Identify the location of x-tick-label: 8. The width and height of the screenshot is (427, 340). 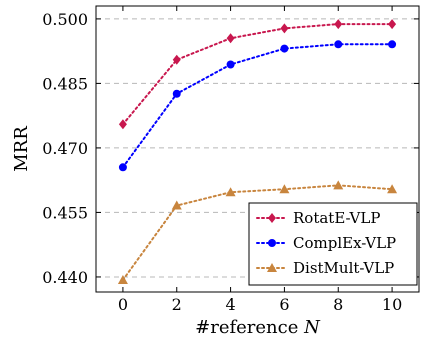
(338, 304).